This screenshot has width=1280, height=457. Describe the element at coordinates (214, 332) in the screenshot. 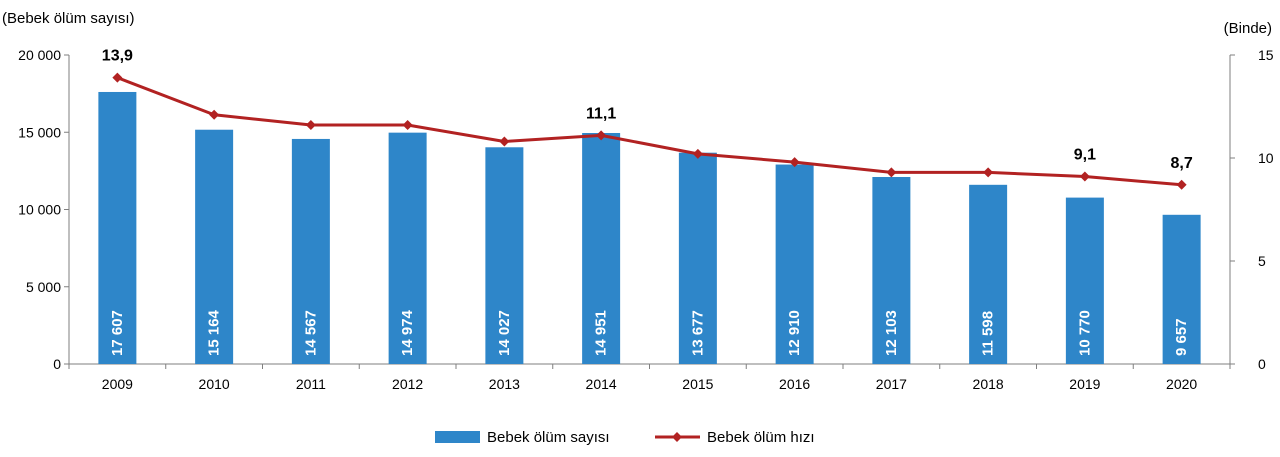

I see `bar-value-label: 15 164` at that location.